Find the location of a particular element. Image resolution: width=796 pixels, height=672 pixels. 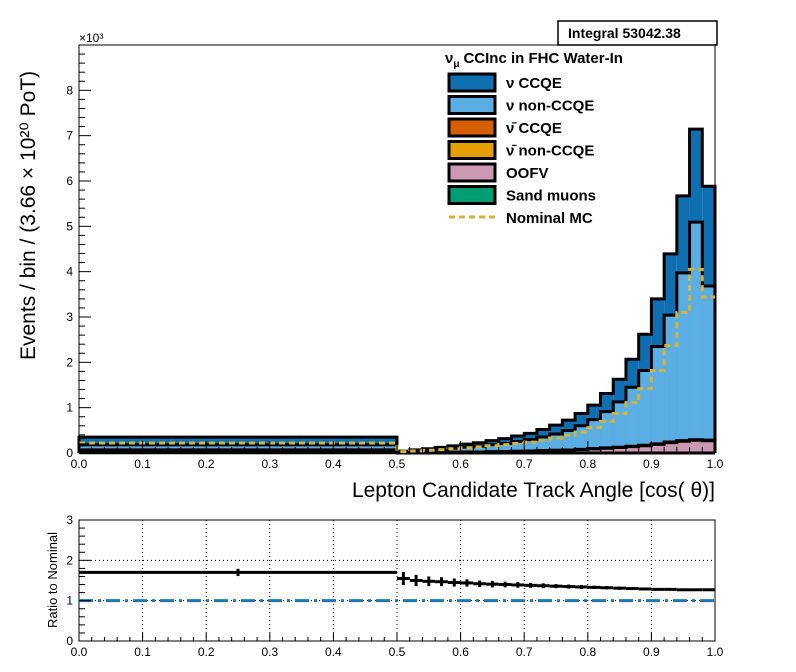

ratio-x-tick-label: 0.8 is located at coordinates (587, 652).